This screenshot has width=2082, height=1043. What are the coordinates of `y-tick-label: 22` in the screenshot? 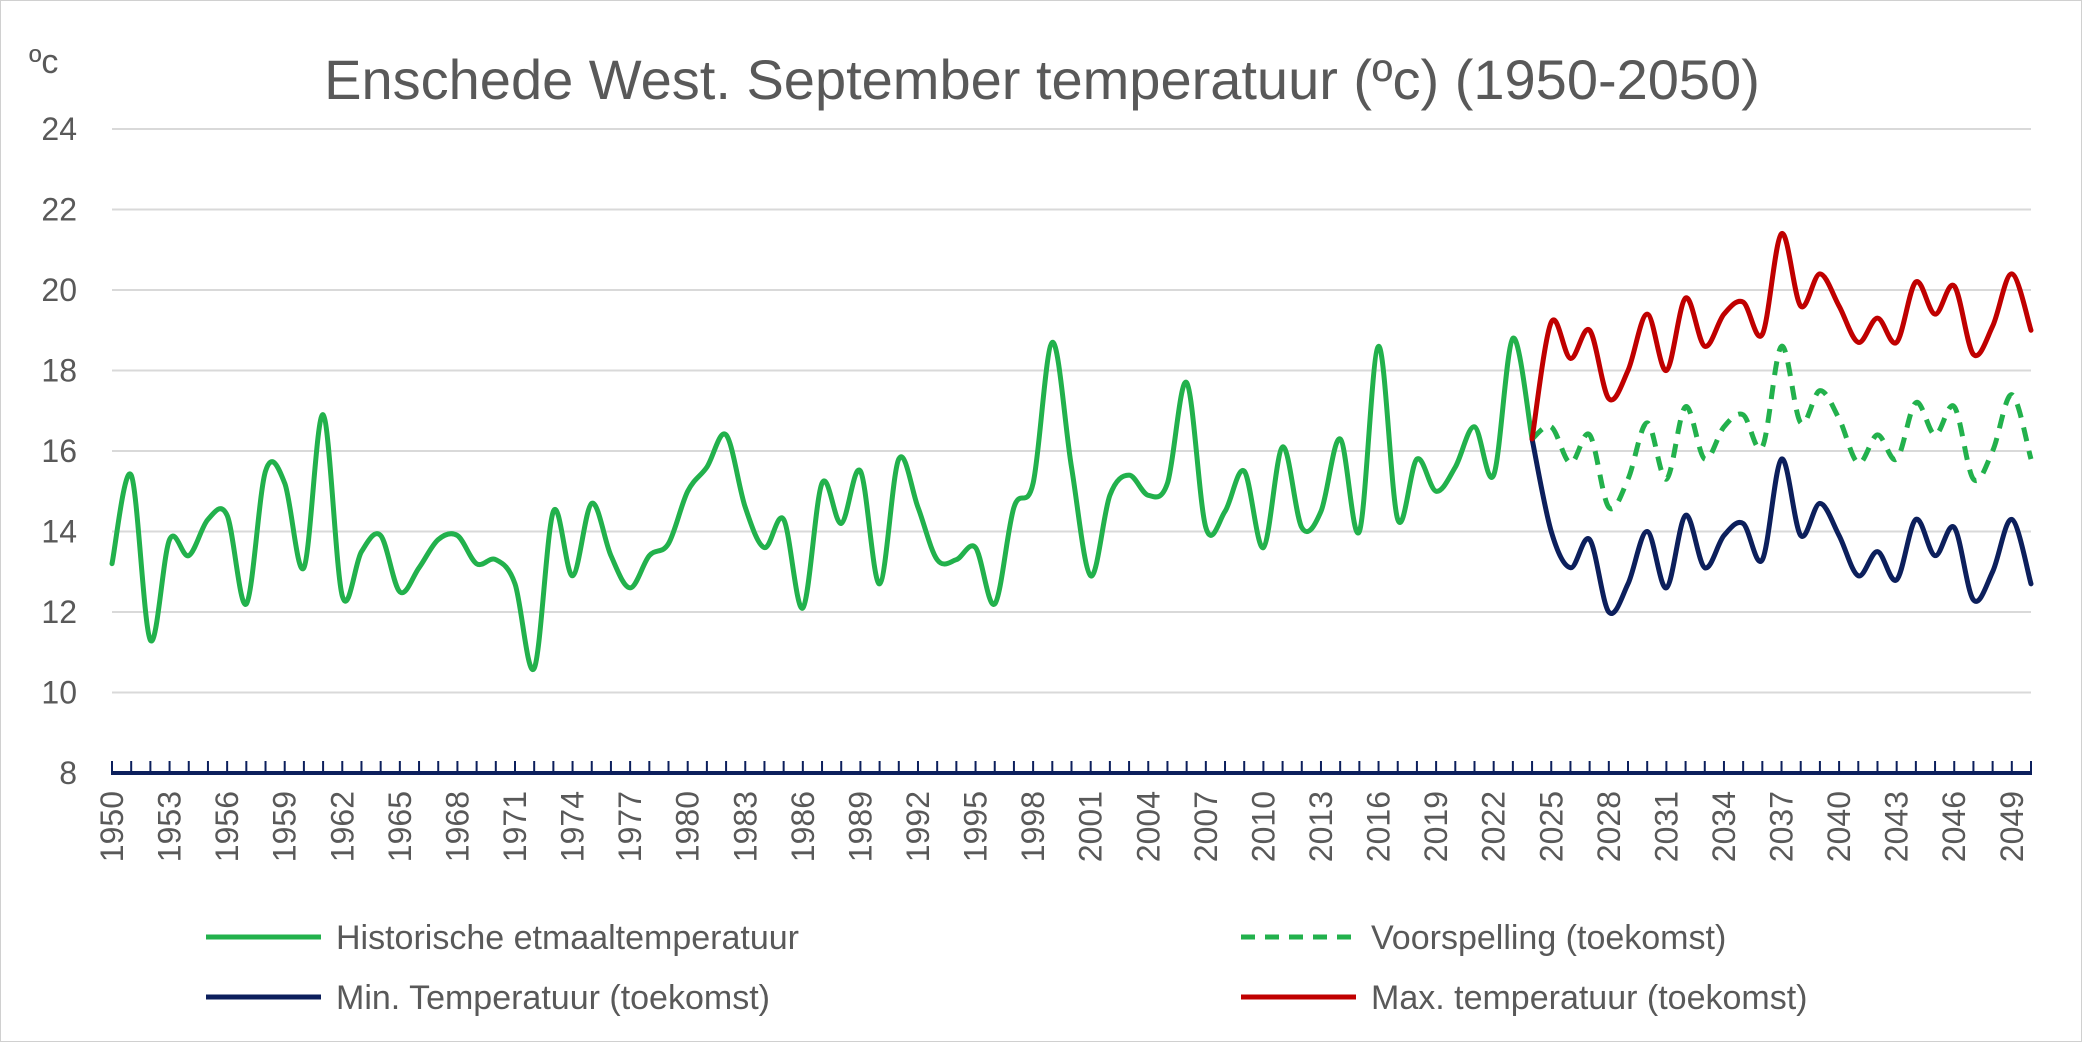 It's located at (59, 210).